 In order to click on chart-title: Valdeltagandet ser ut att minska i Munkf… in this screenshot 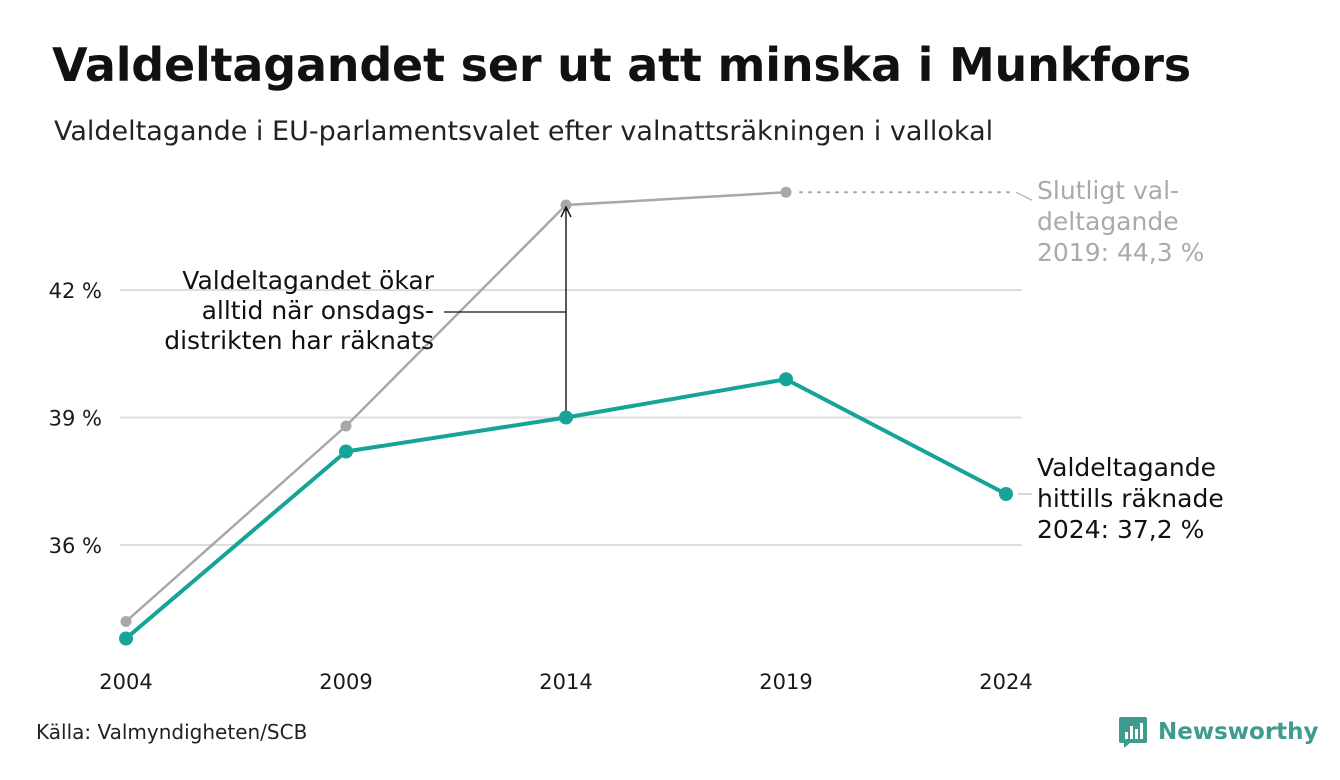, I will do `click(621, 65)`.